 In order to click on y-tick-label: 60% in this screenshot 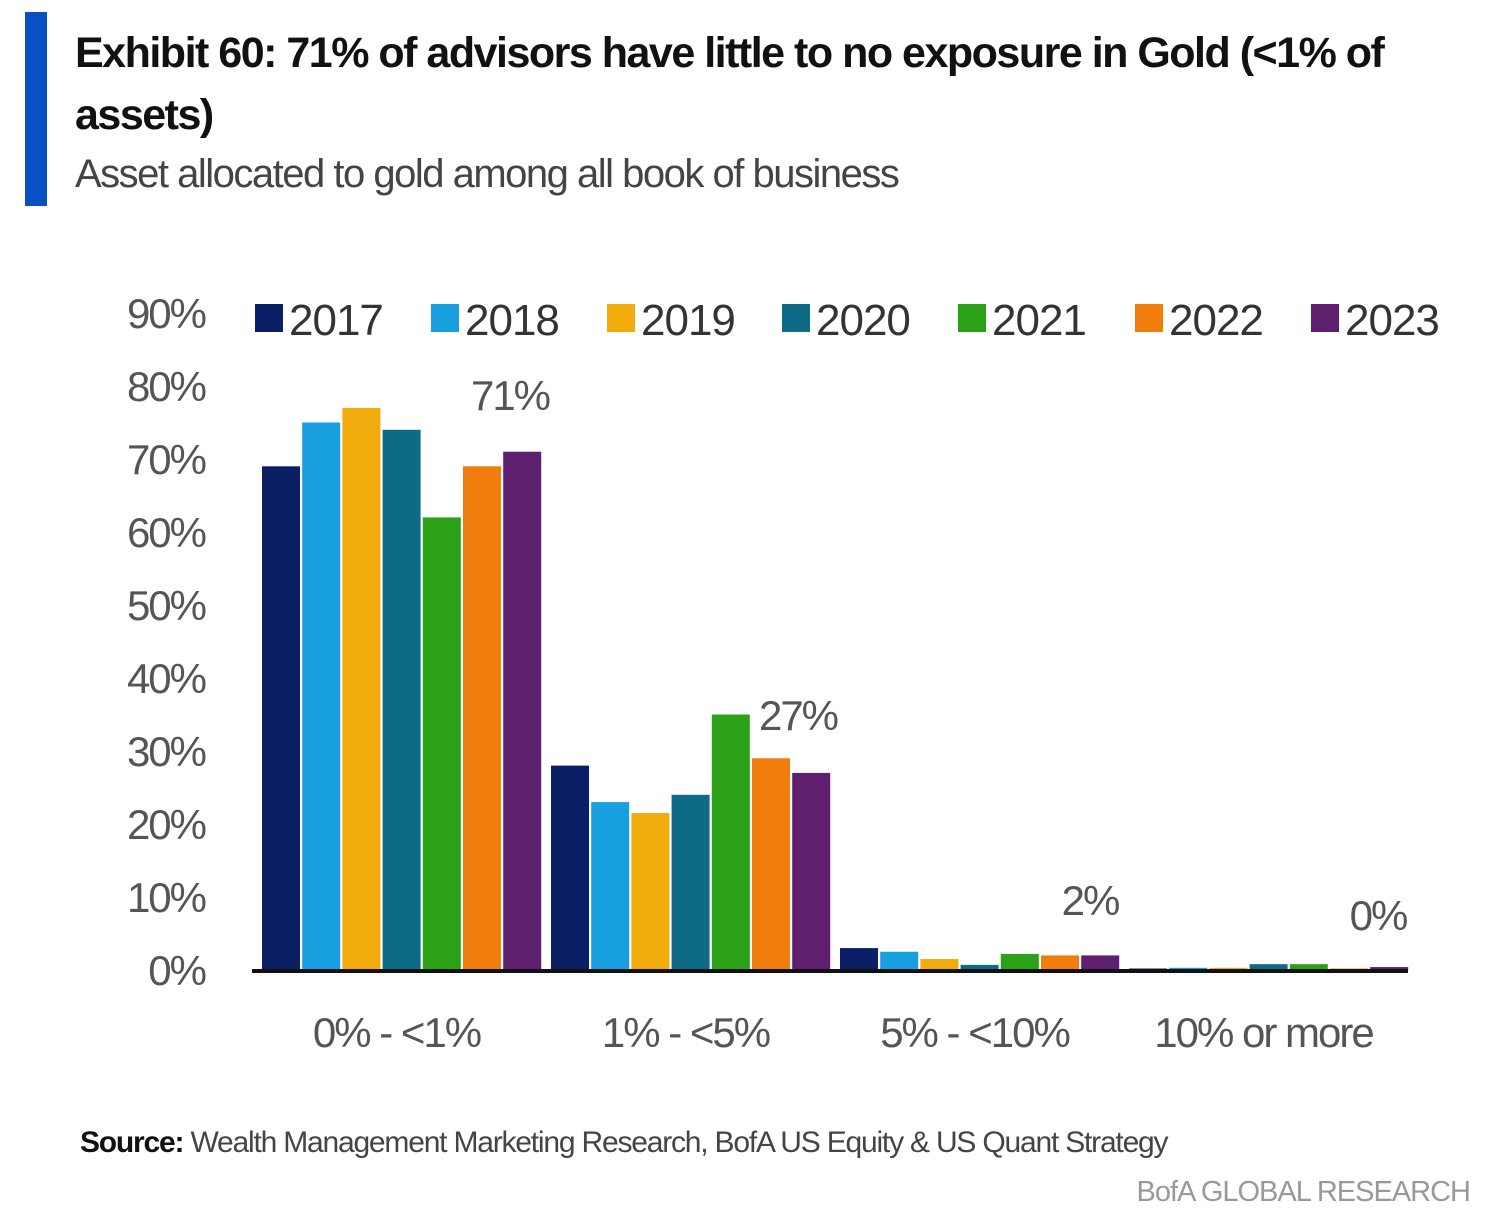, I will do `click(166, 532)`.